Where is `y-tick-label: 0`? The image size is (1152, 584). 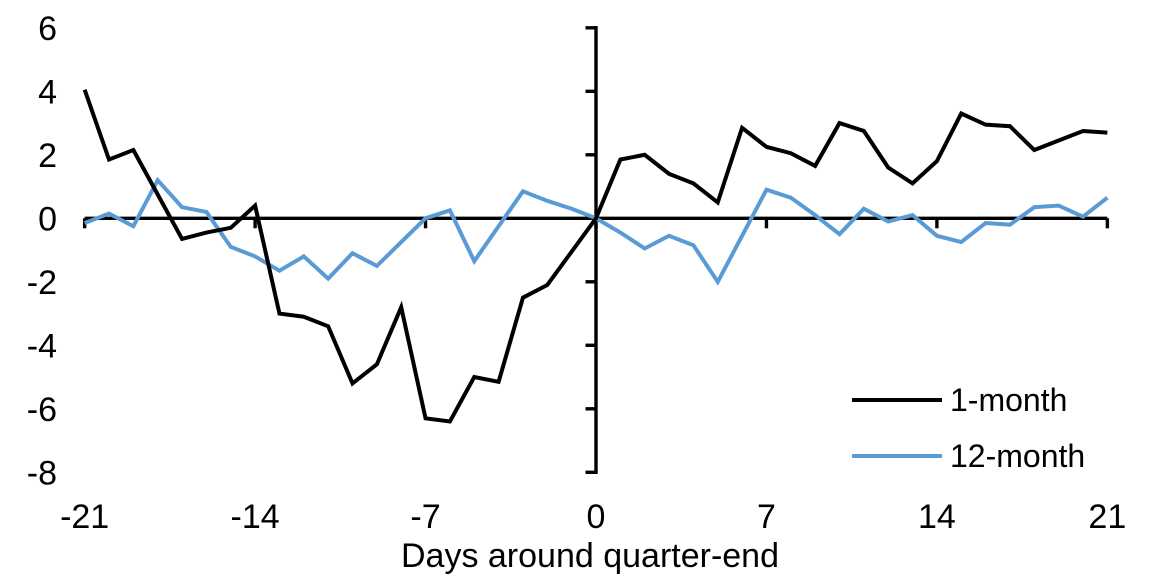 y-tick-label: 0 is located at coordinates (47, 219).